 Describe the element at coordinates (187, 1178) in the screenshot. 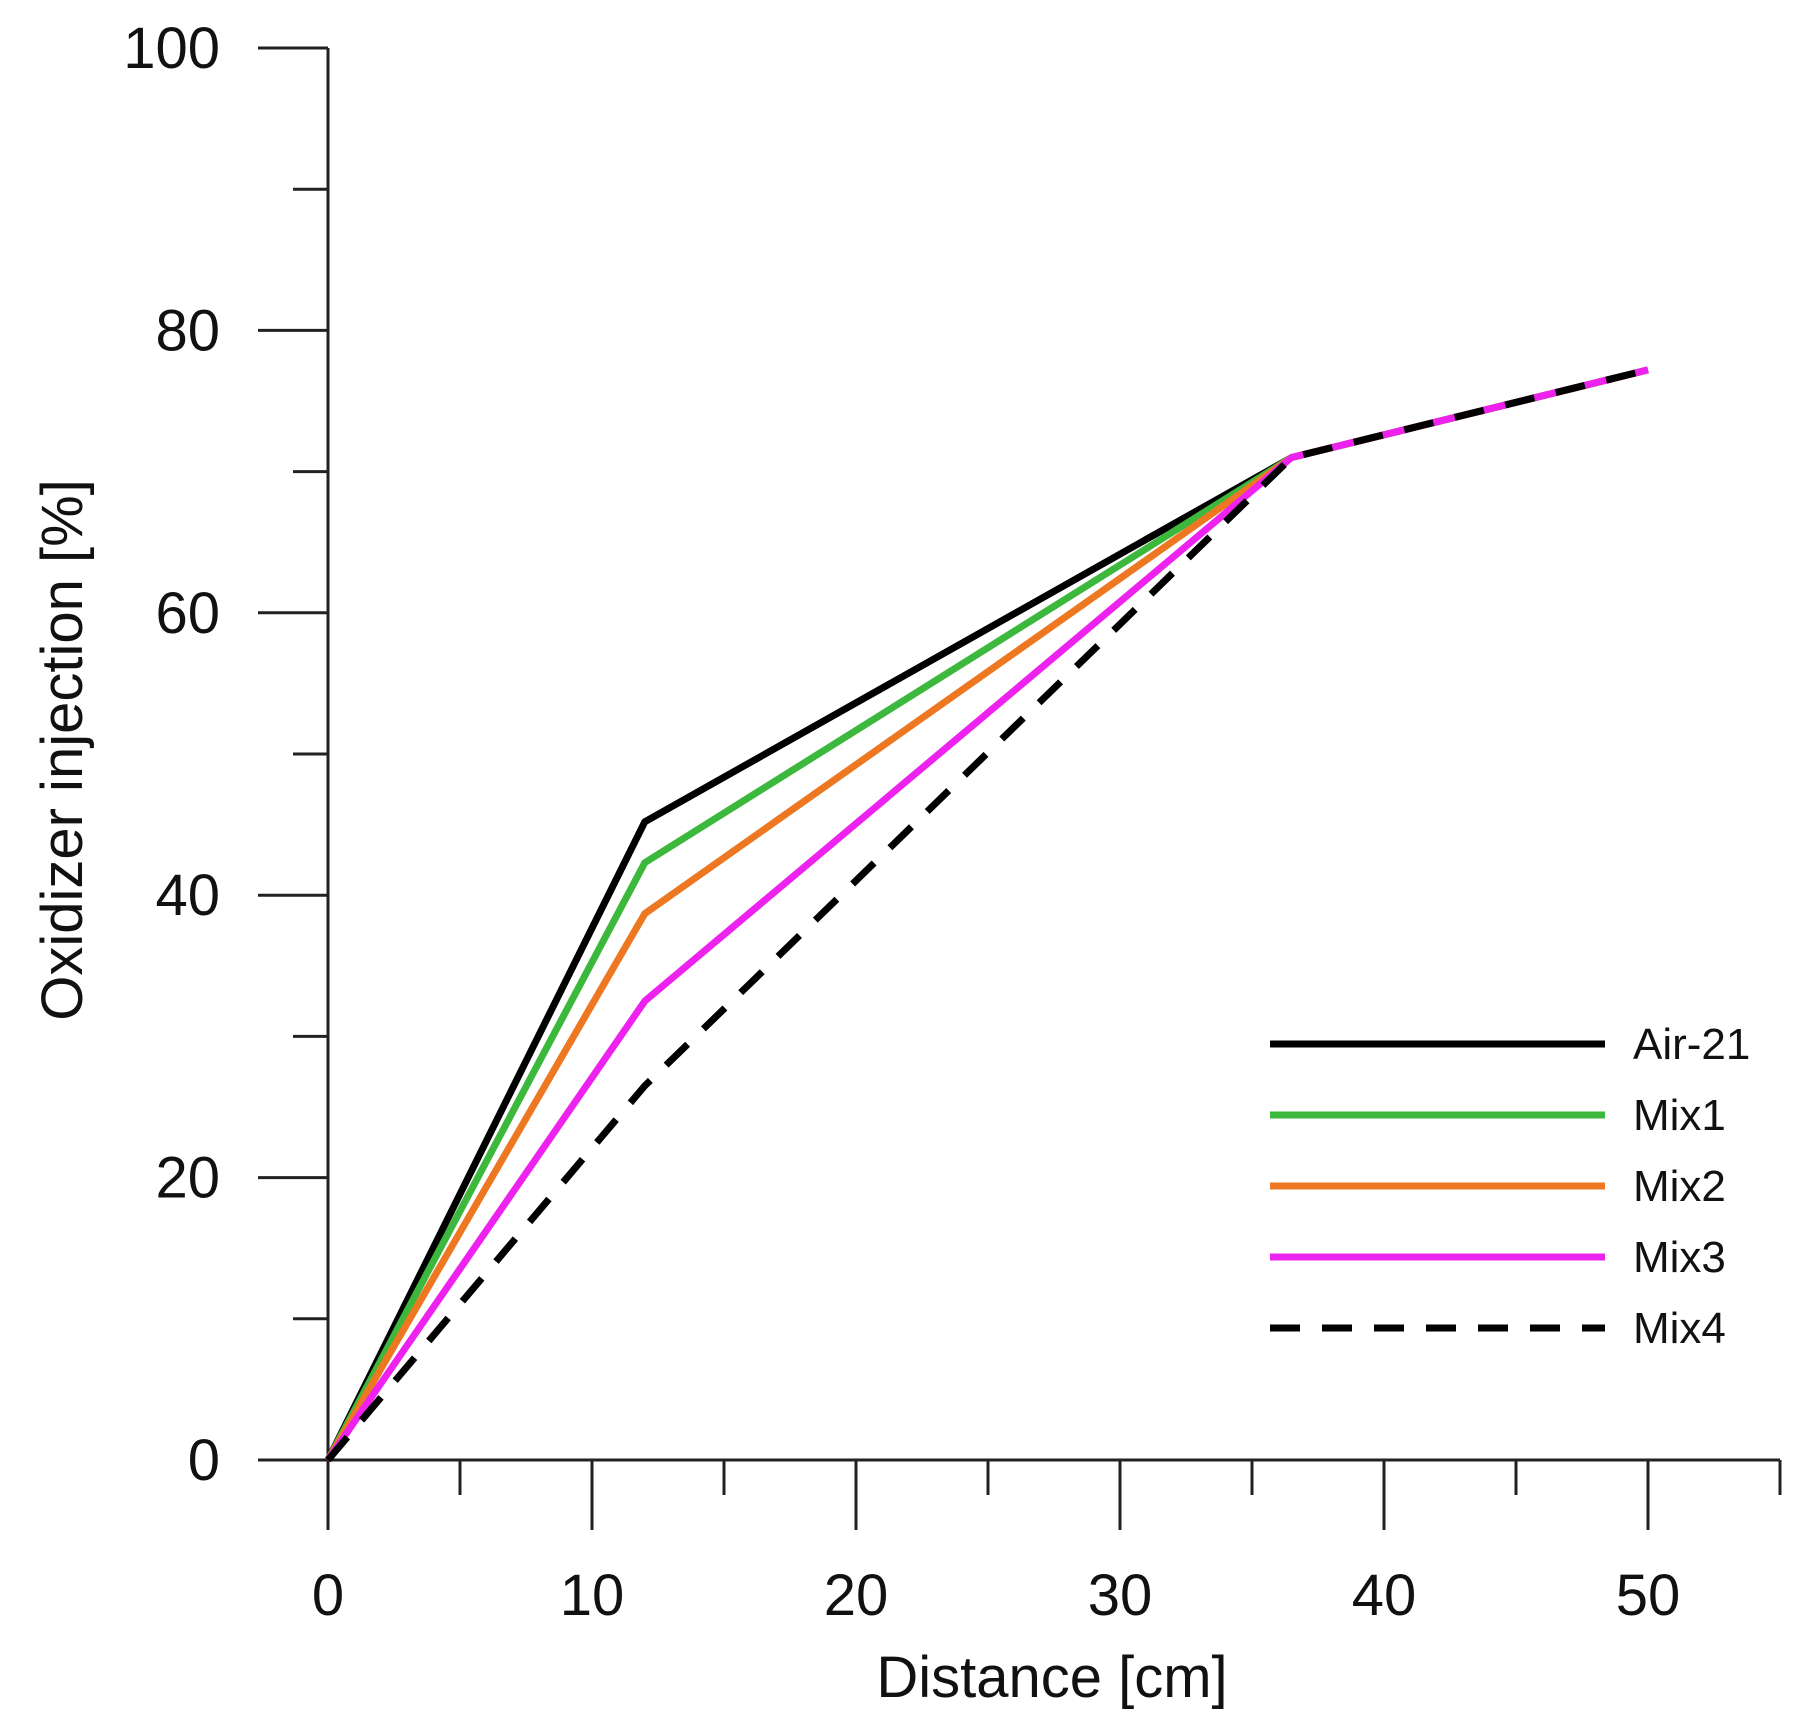

I see `y-tick-label: 20` at that location.